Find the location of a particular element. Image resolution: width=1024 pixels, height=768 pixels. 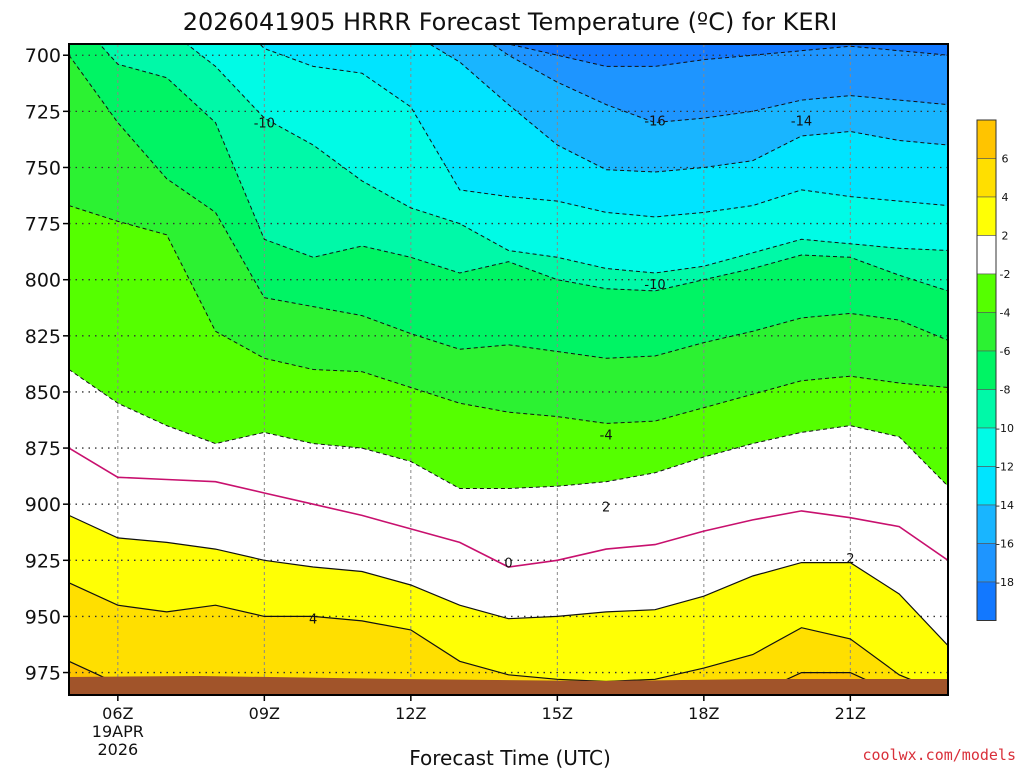

colorbar-label: -6 is located at coordinates (1005, 351).